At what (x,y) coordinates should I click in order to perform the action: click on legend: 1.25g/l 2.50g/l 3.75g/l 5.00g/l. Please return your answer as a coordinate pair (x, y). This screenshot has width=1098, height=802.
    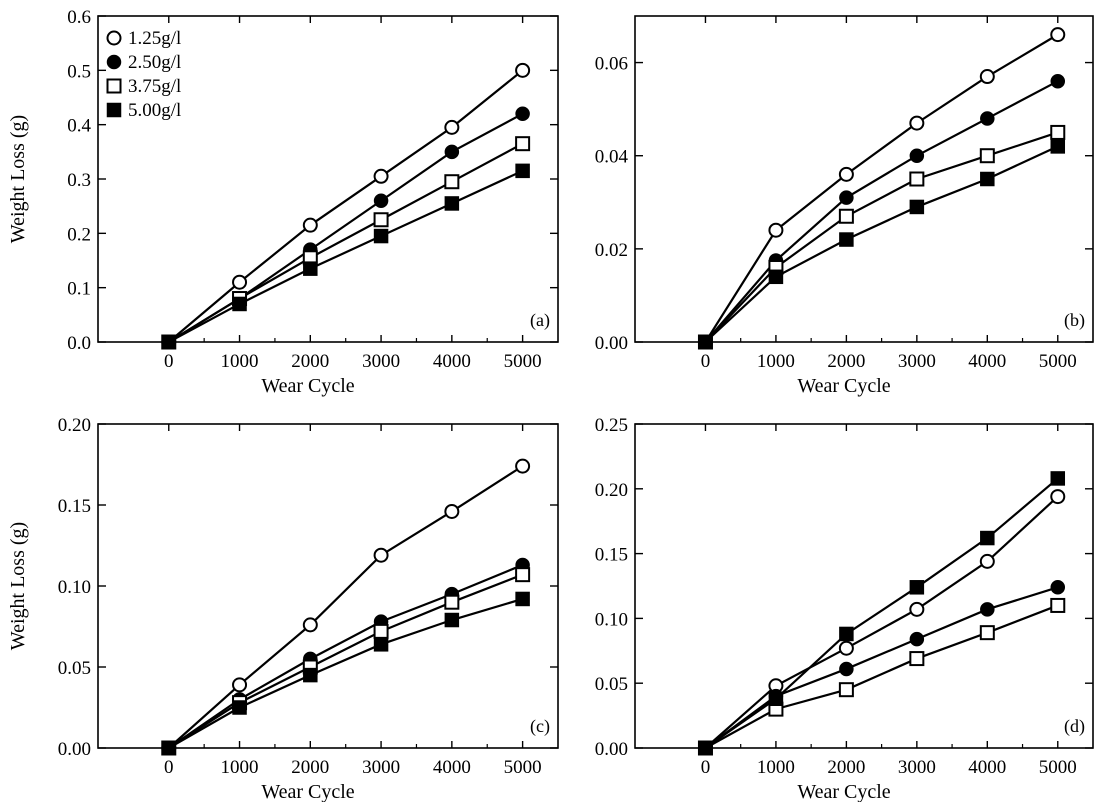
    Looking at the image, I should click on (143, 74).